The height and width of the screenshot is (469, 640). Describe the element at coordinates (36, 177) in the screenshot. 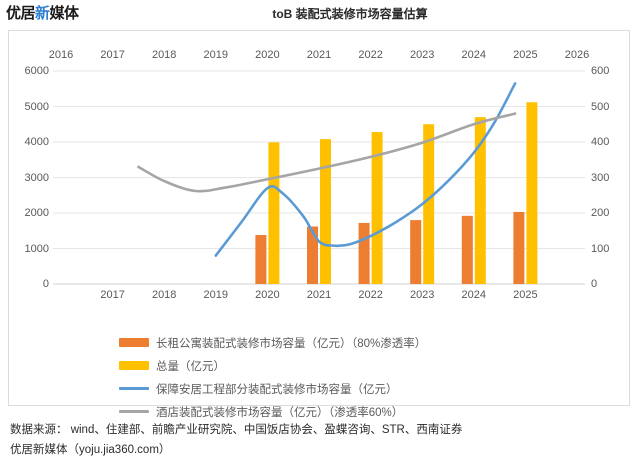

I see `left-axis-tick: 3000` at that location.